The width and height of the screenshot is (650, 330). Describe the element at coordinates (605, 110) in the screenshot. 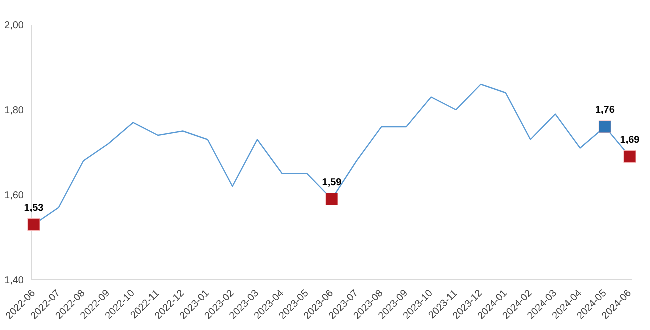

I see `data-label: 1,76` at that location.